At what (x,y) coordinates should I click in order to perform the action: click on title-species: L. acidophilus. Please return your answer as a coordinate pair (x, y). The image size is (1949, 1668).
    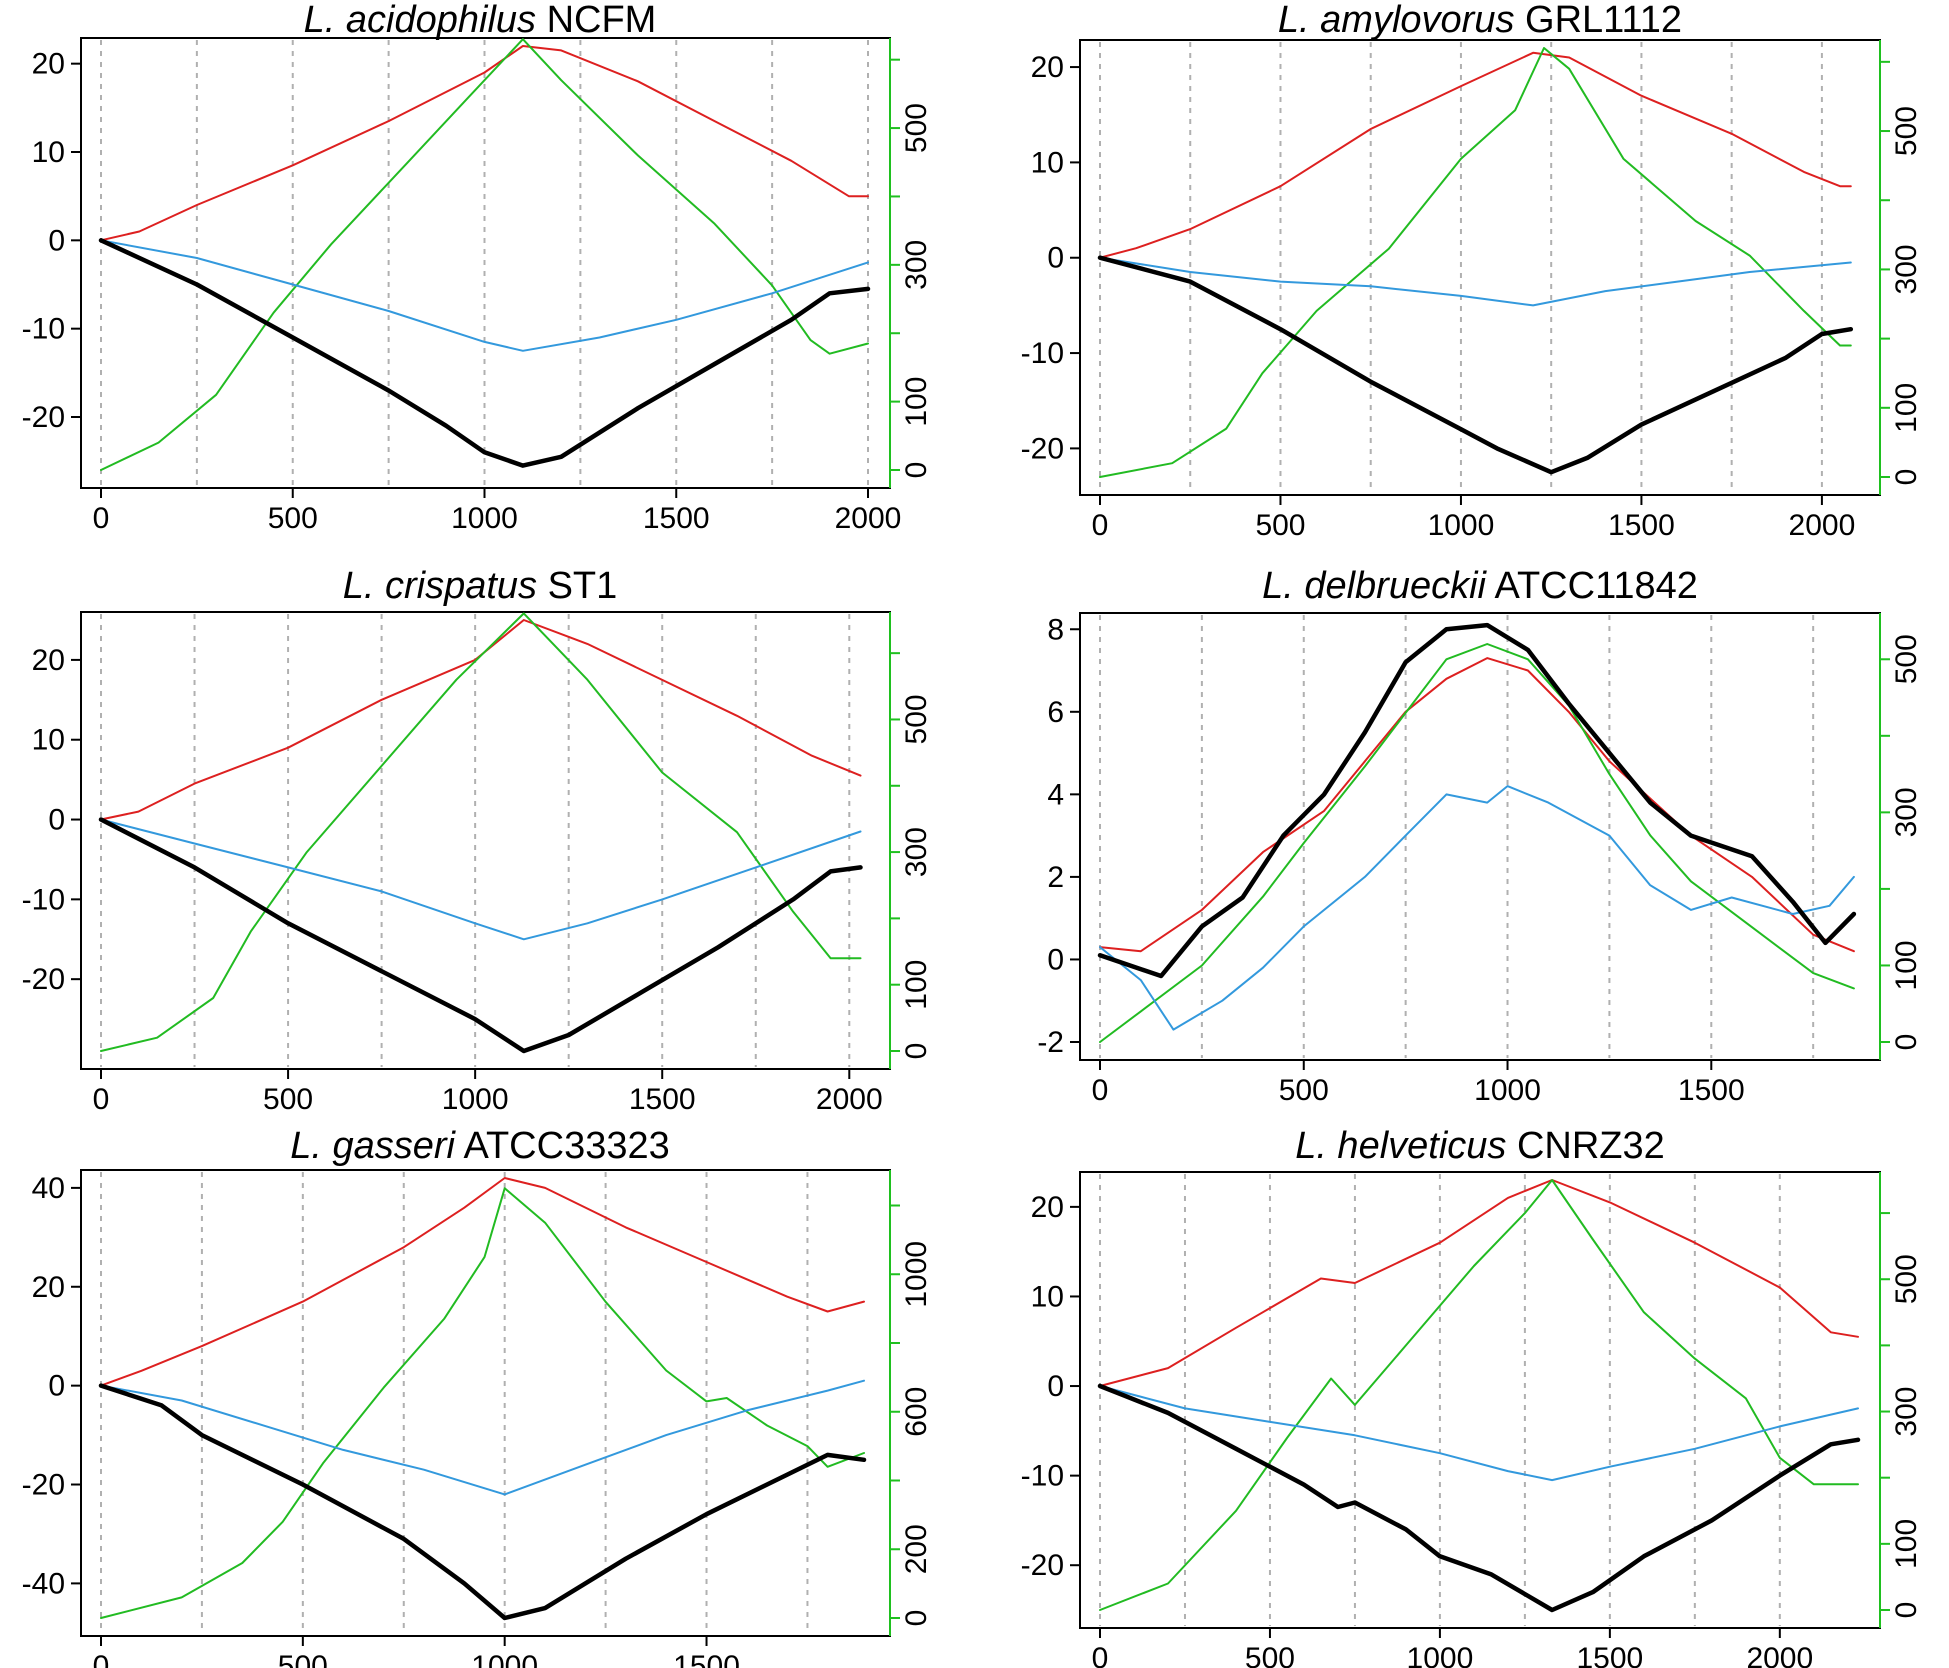
    Looking at the image, I should click on (420, 20).